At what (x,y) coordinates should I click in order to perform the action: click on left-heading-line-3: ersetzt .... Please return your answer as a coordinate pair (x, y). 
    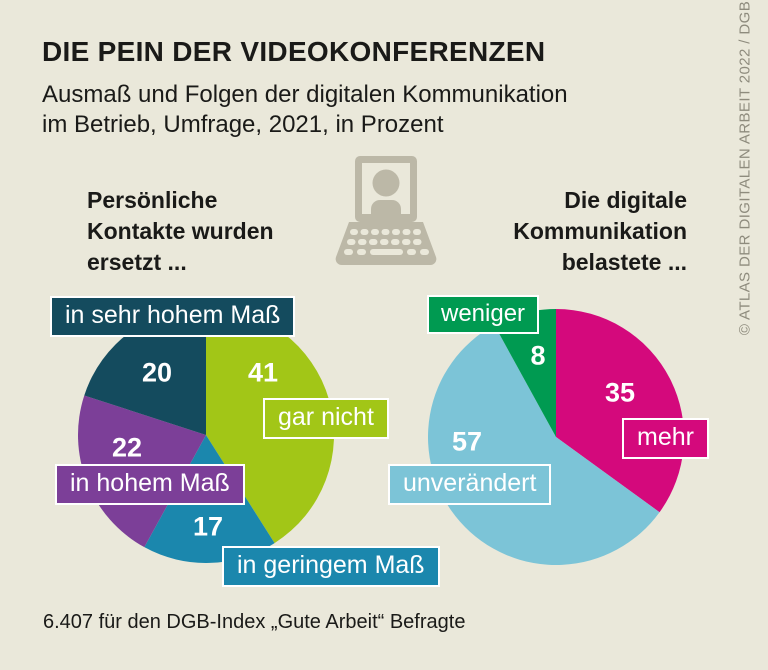
    Looking at the image, I should click on (137, 262).